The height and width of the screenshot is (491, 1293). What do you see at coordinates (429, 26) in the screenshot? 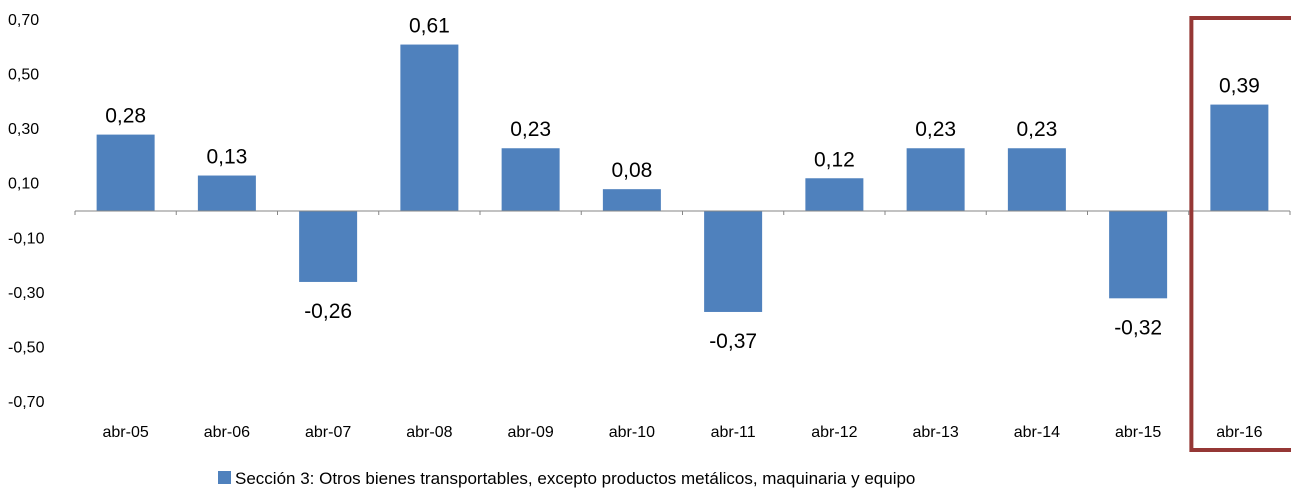
I see `data-label-abr-08: 0,61` at bounding box center [429, 26].